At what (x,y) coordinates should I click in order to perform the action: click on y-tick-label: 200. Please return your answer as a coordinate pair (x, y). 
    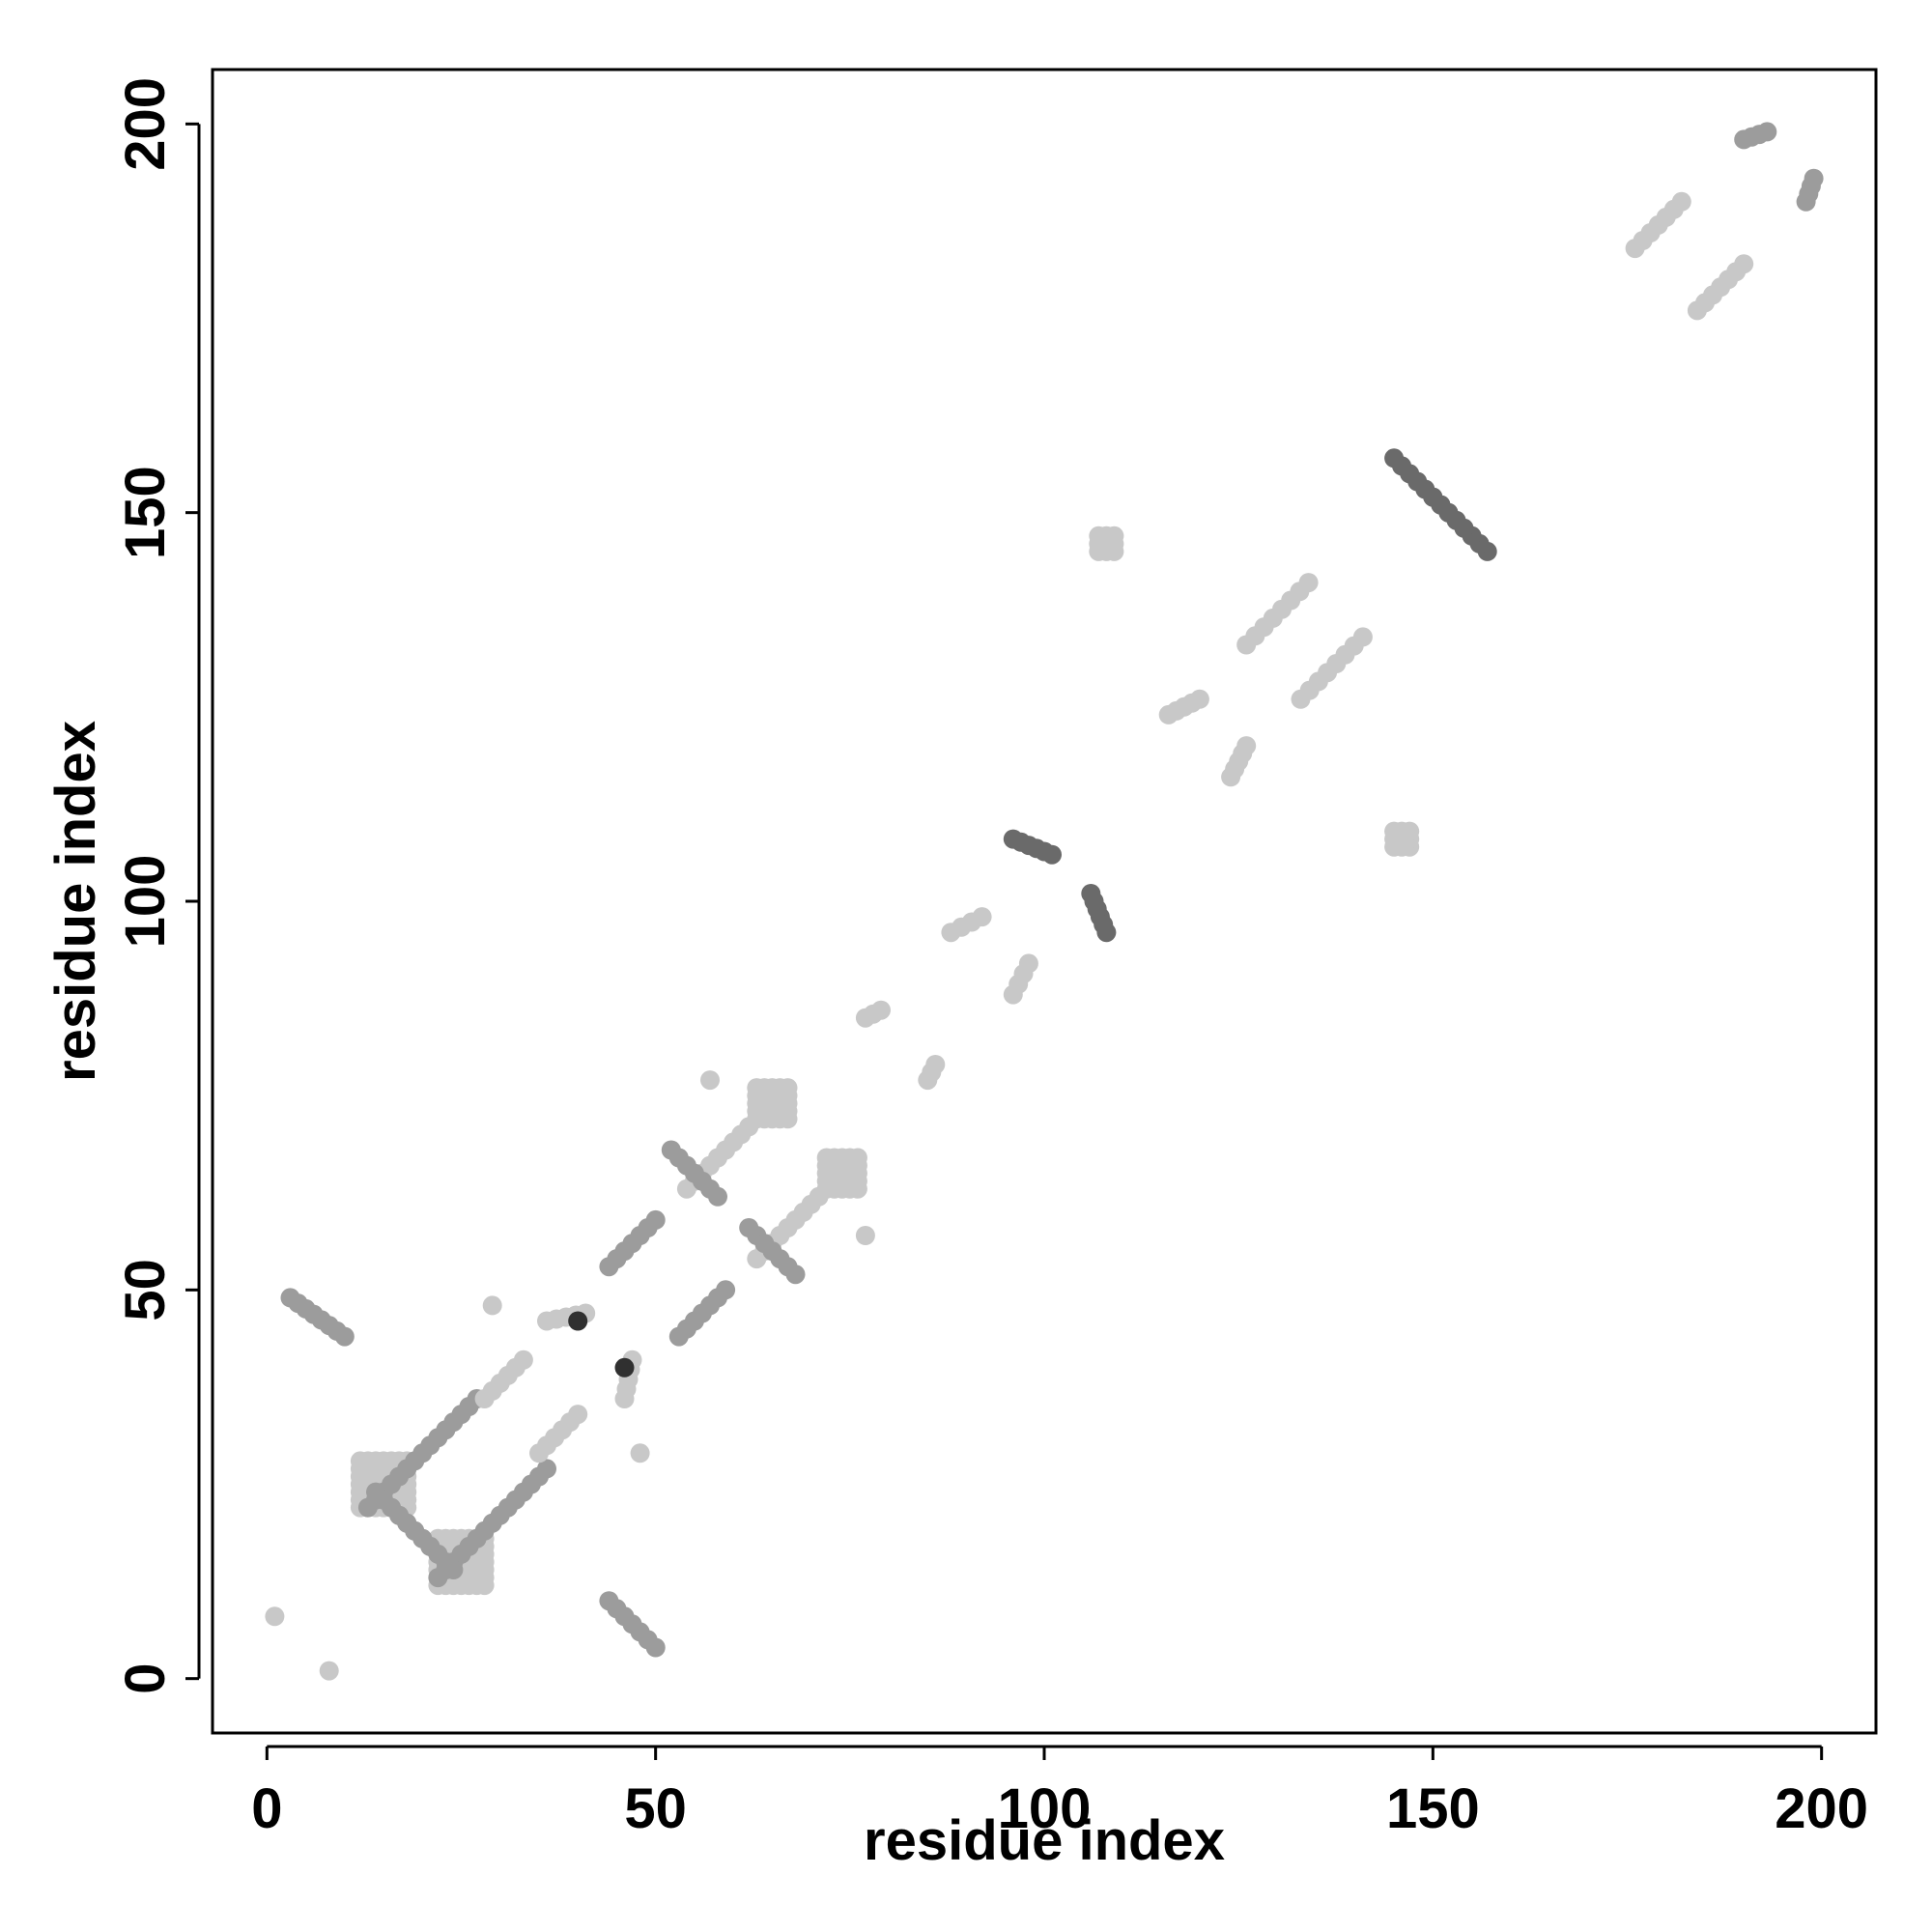
    Looking at the image, I should click on (145, 124).